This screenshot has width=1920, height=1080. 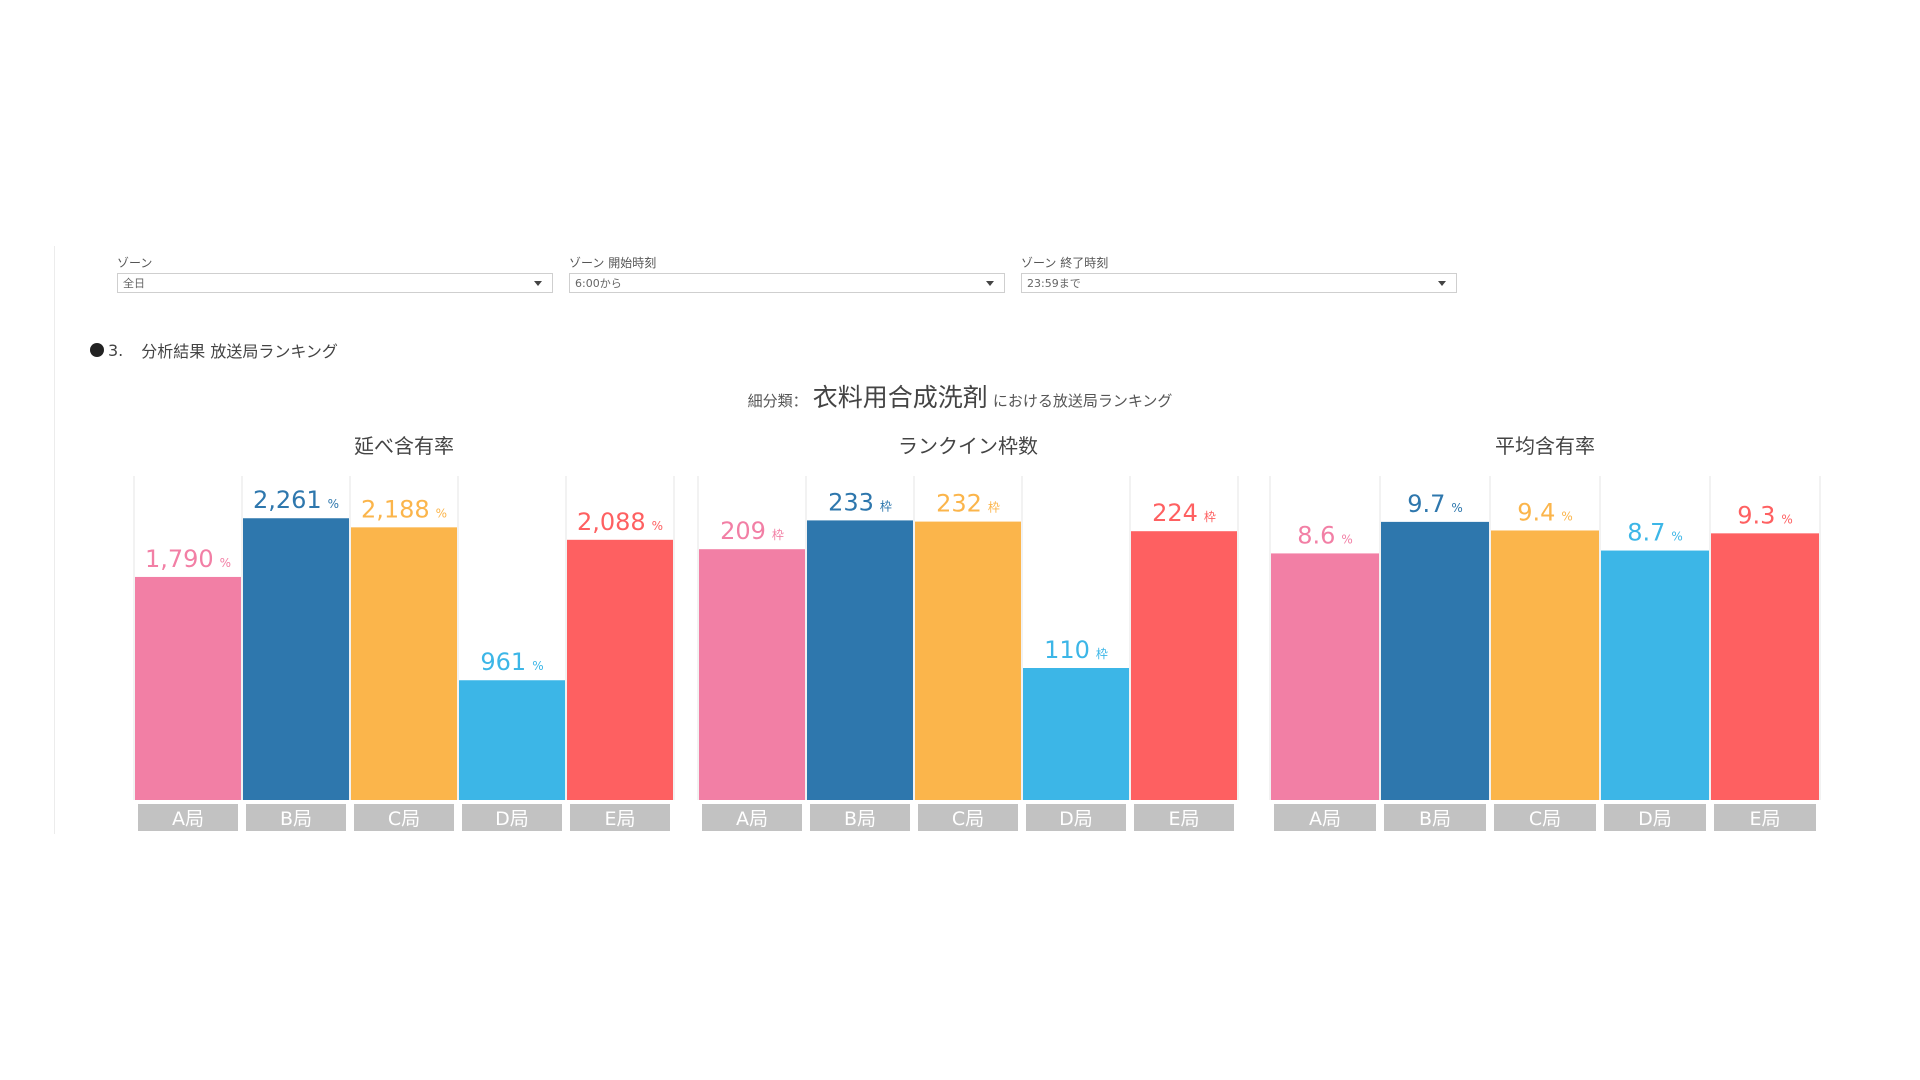 What do you see at coordinates (1184, 513) in the screenshot?
I see `value-label: 224 枠` at bounding box center [1184, 513].